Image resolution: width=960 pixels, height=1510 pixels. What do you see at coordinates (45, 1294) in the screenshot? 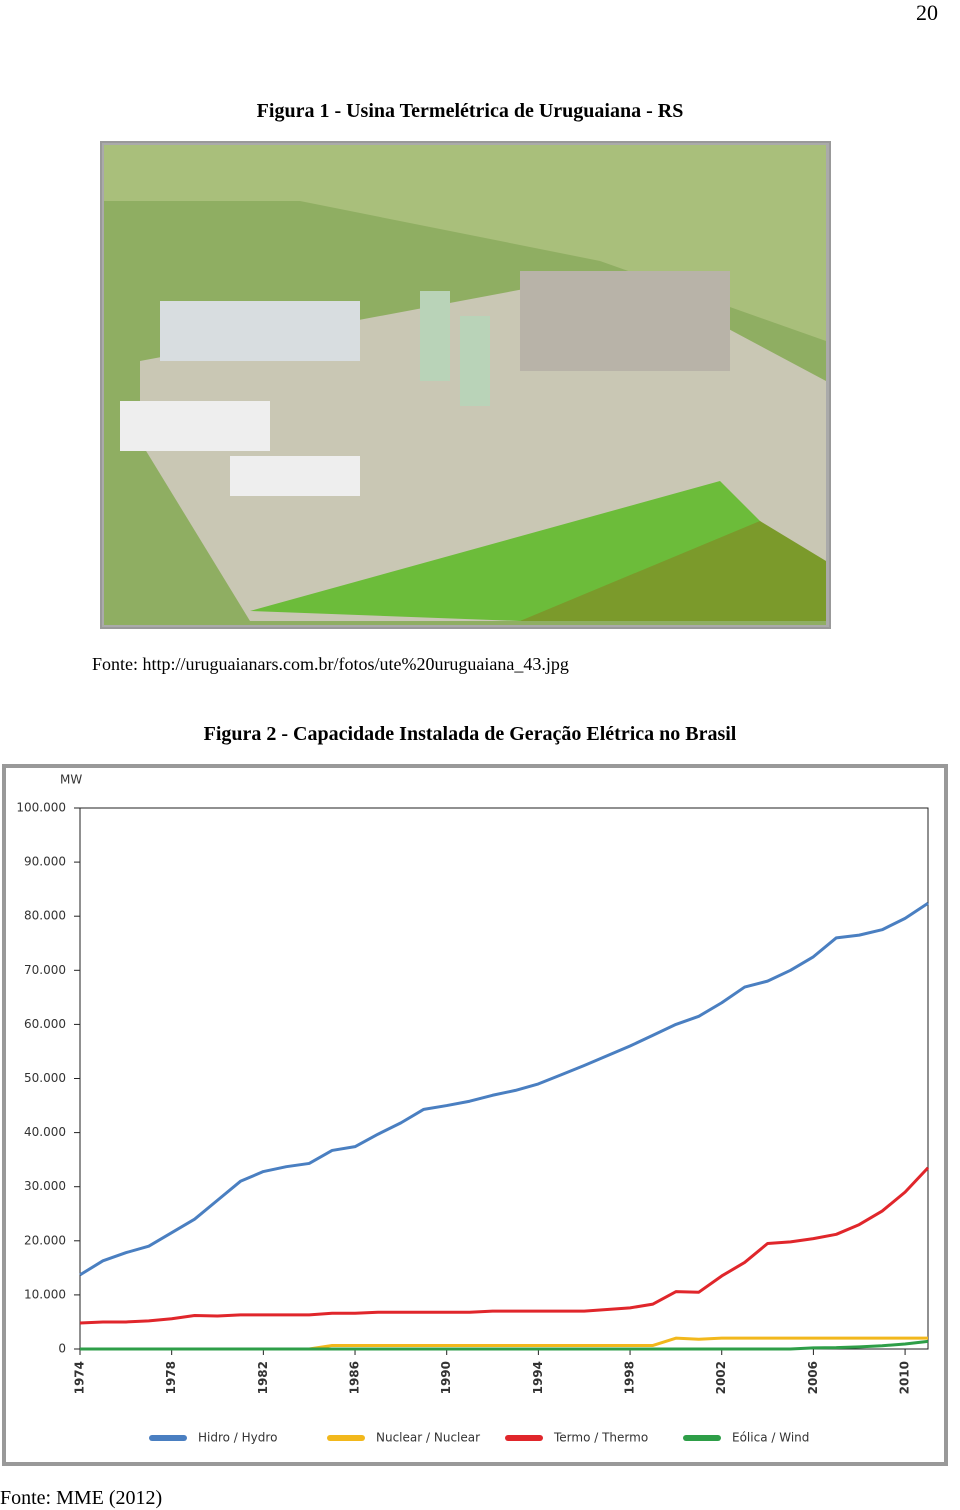
I see `y-tick-label: 10.000` at bounding box center [45, 1294].